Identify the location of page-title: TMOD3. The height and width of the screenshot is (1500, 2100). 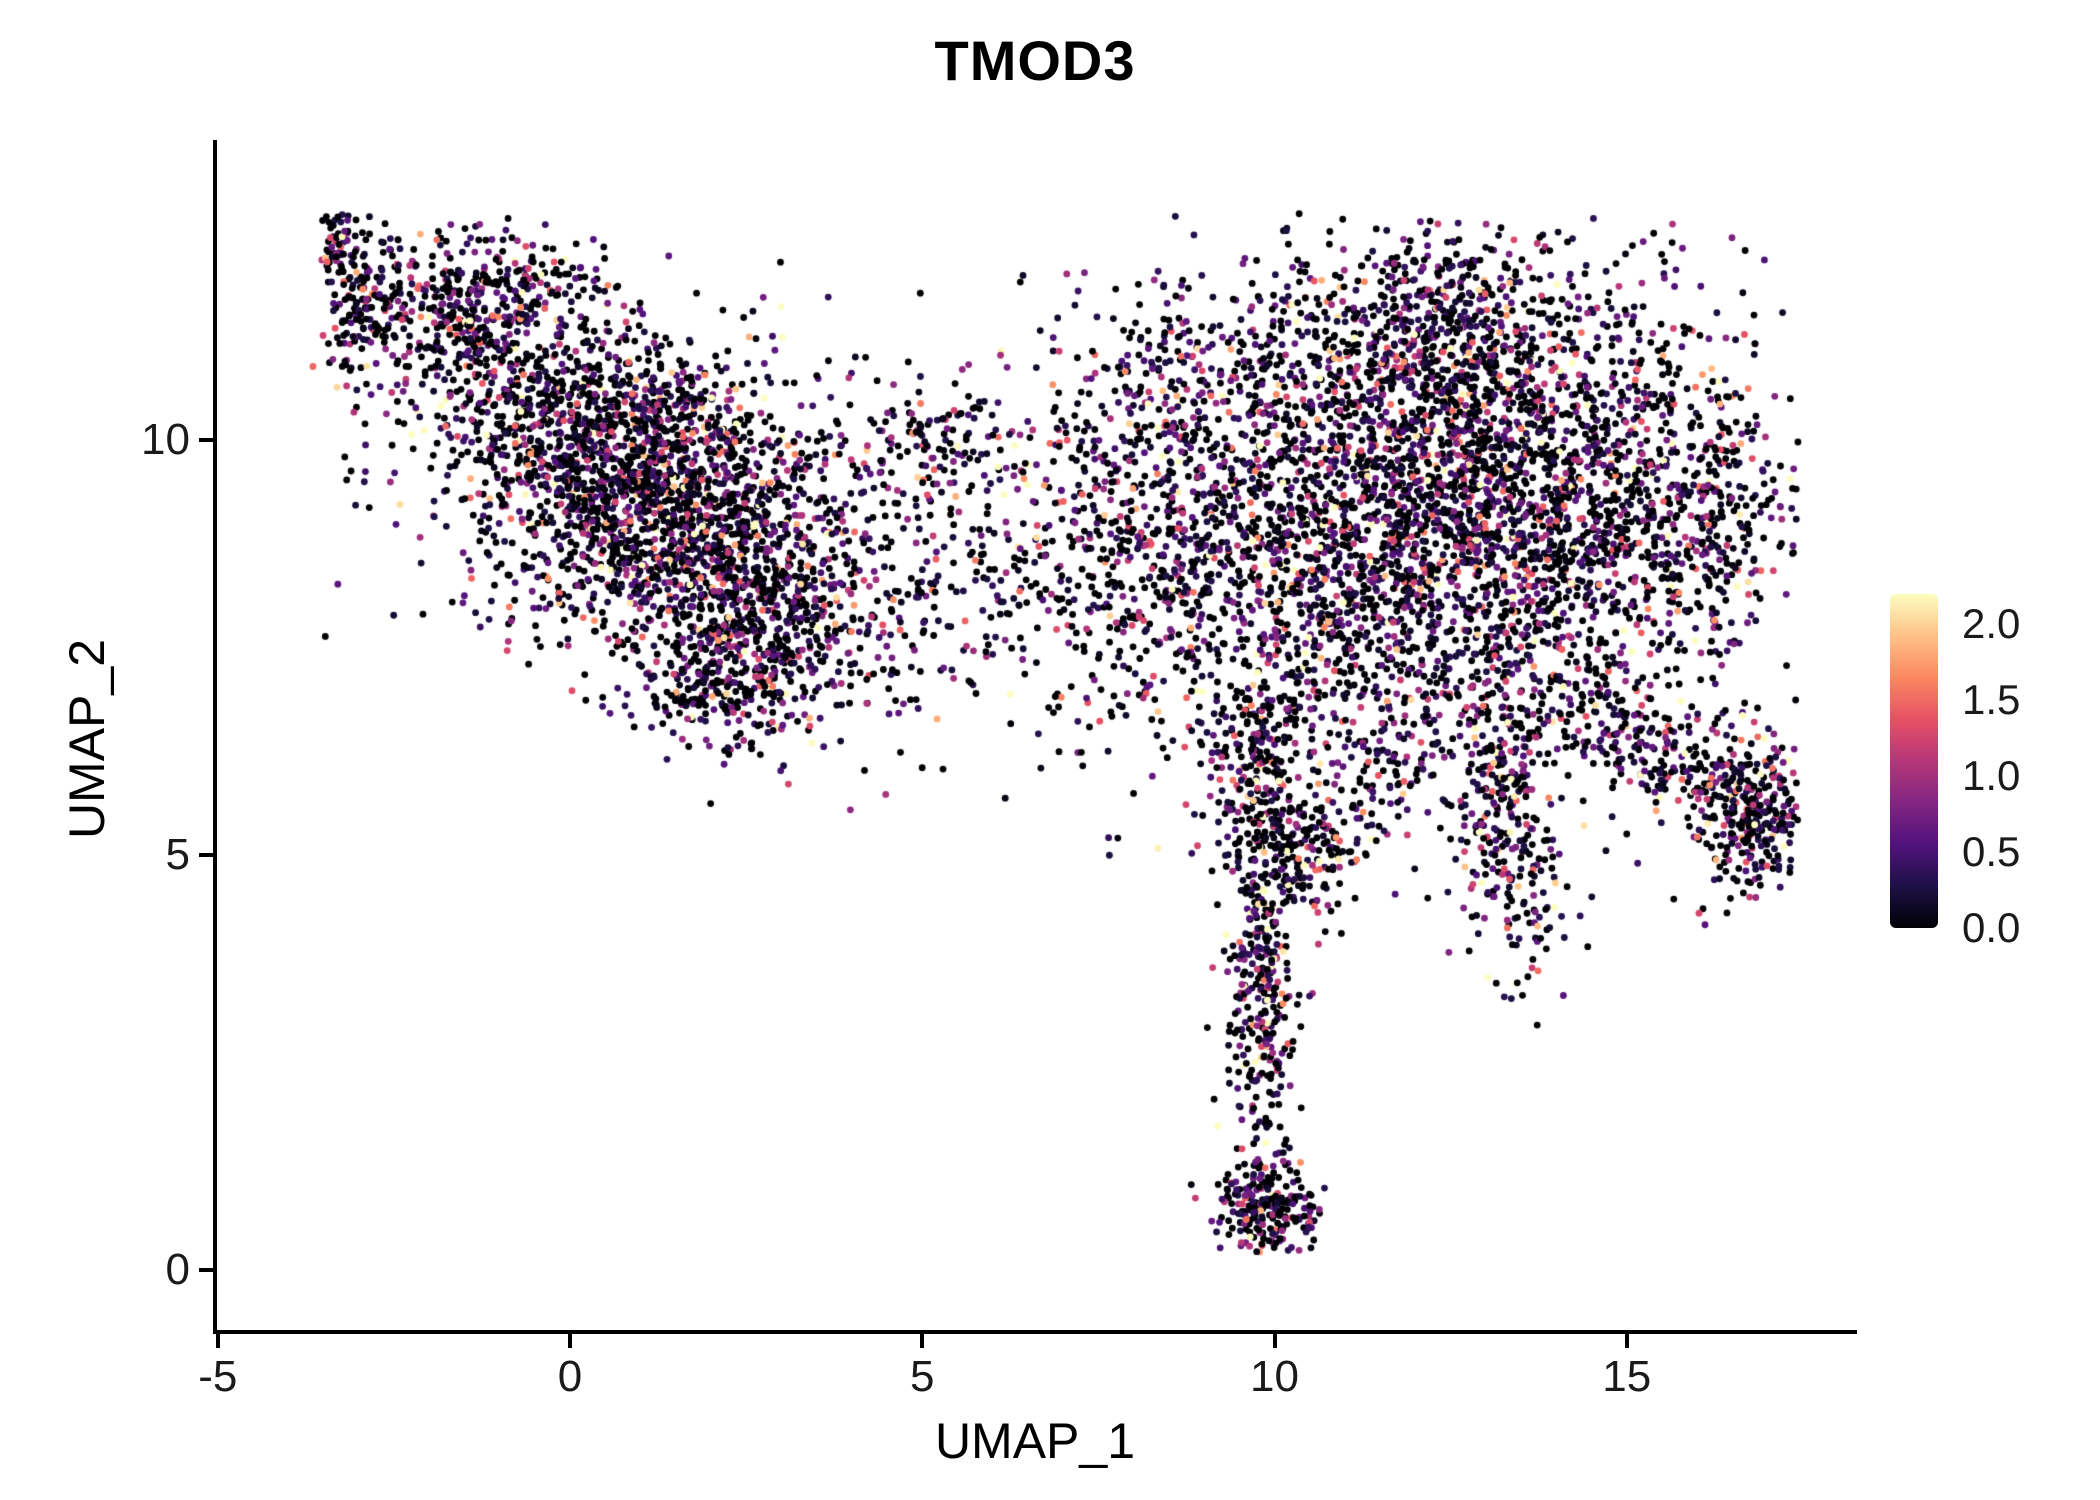
(1035, 60).